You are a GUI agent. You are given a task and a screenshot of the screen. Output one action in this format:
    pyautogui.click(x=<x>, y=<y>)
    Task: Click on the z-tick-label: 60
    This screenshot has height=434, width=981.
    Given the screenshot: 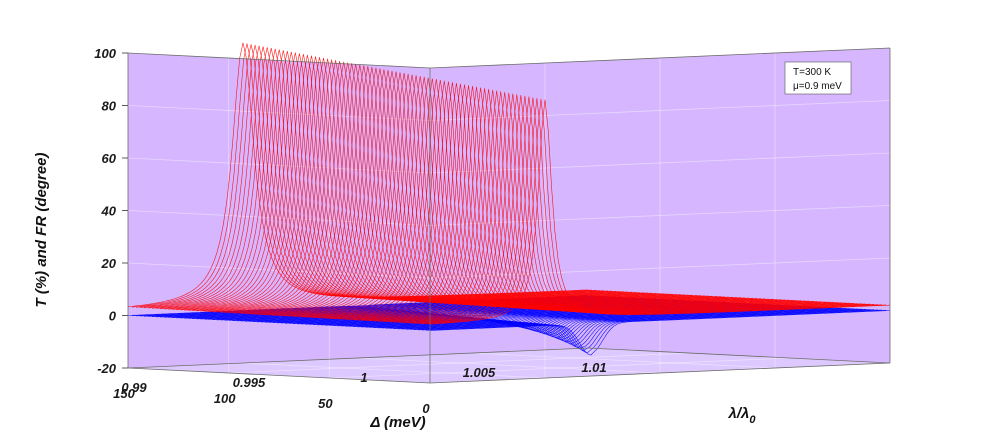 What is the action you would take?
    pyautogui.click(x=109, y=158)
    